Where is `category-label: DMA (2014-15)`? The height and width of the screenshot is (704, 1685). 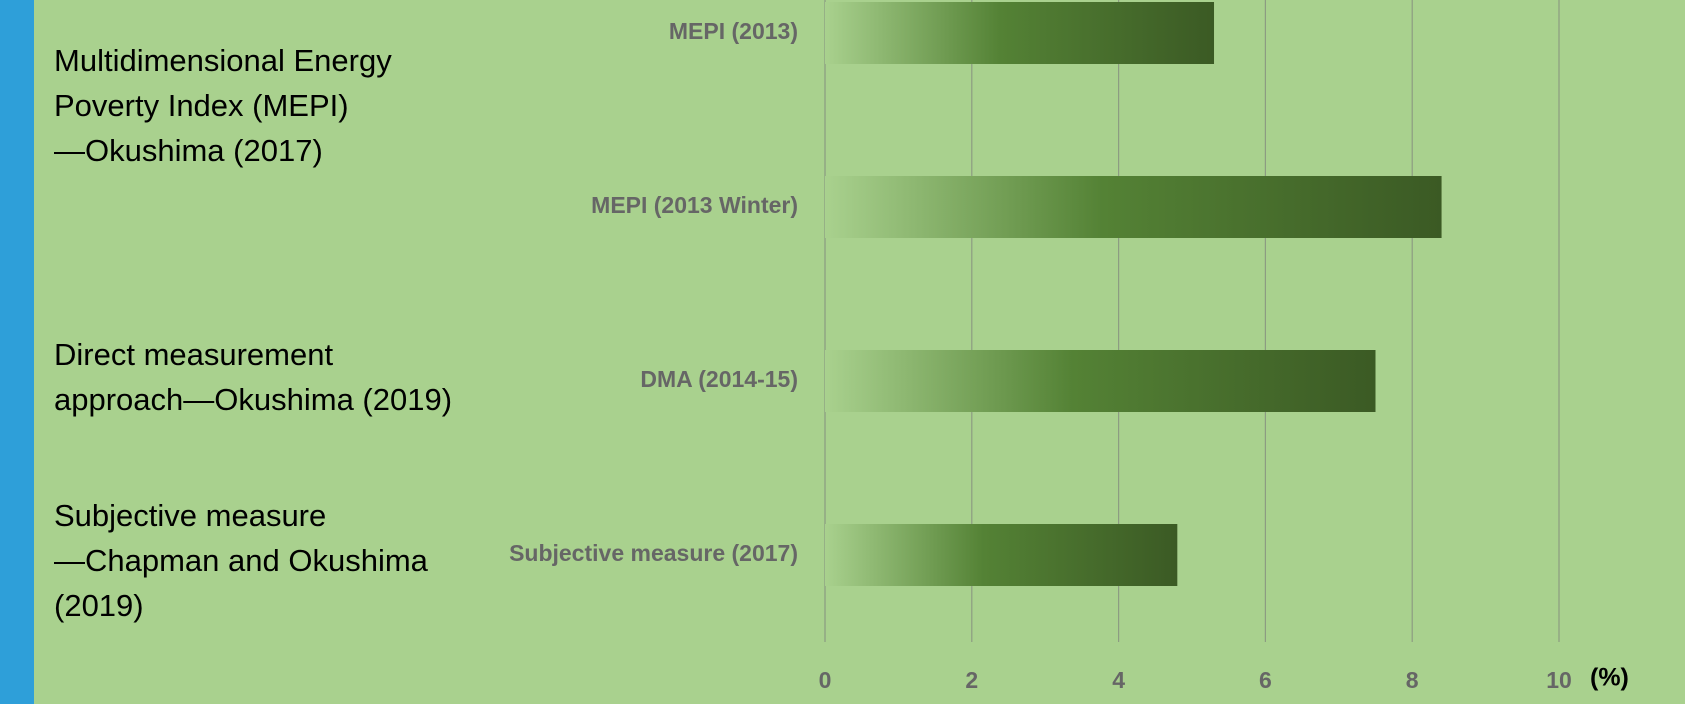 category-label: DMA (2014-15) is located at coordinates (719, 379).